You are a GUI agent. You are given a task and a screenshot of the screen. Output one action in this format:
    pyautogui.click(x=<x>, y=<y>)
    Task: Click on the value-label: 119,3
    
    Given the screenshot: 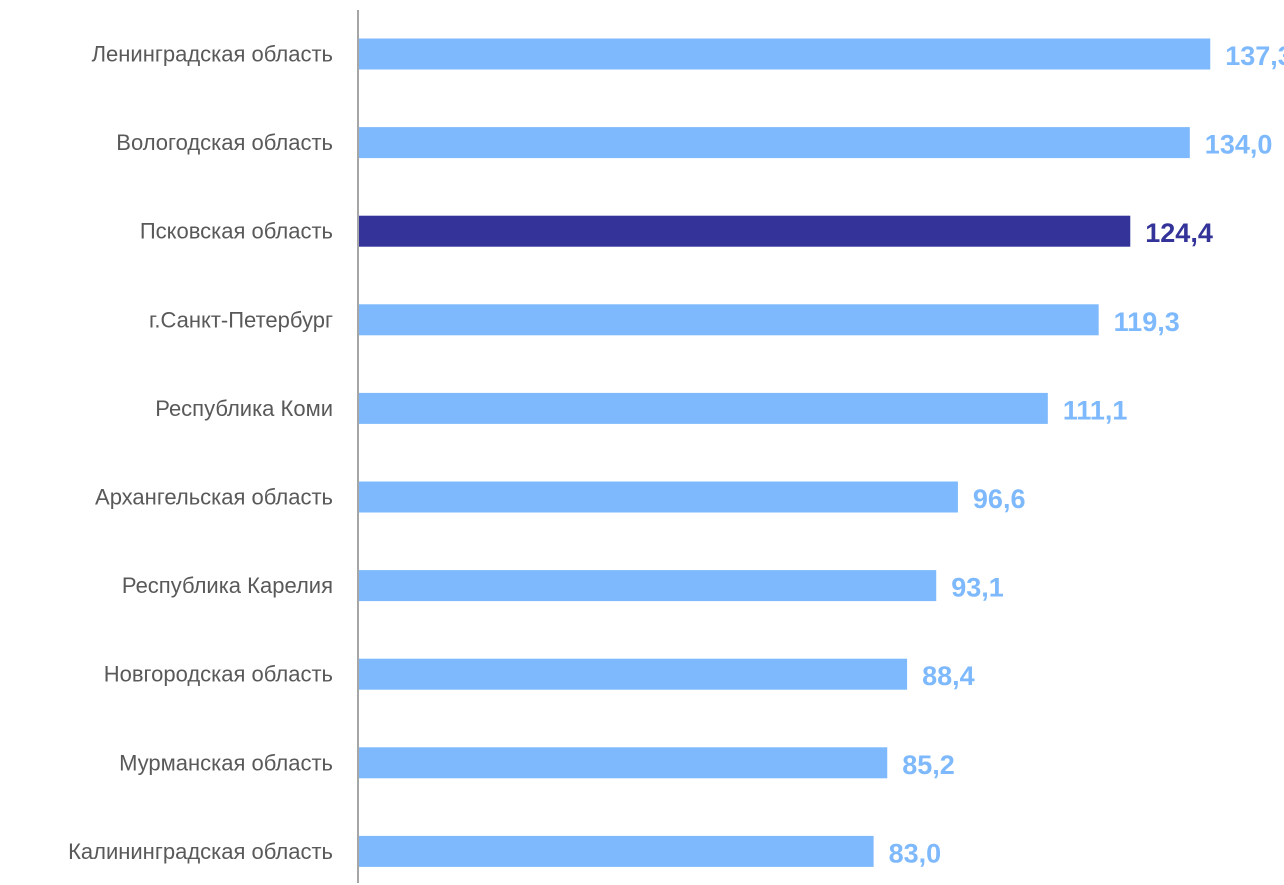 What is the action you would take?
    pyautogui.click(x=1147, y=322)
    